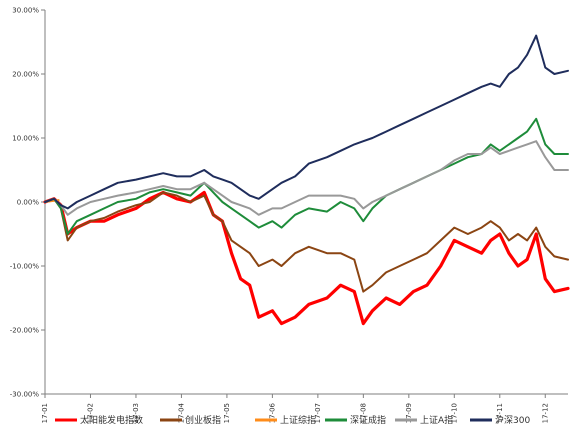  Describe the element at coordinates (436, 420) in the screenshot. I see `legend-label: 上证A指` at that location.